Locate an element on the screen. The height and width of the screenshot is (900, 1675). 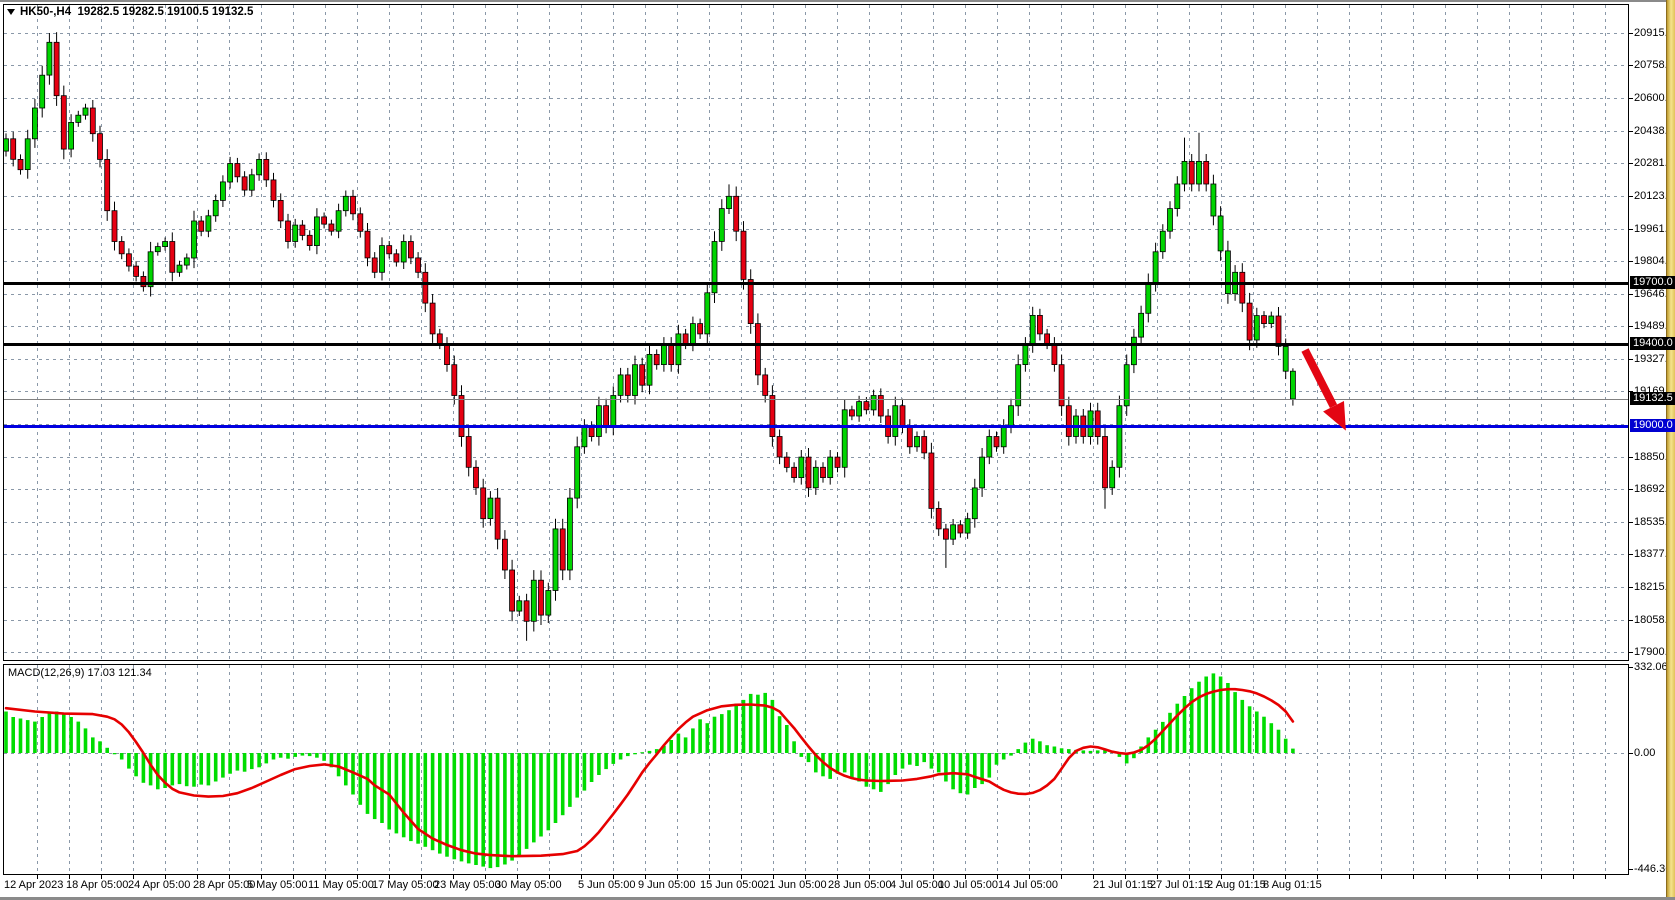
trend-arrow-annotation is located at coordinates (1319, 378).